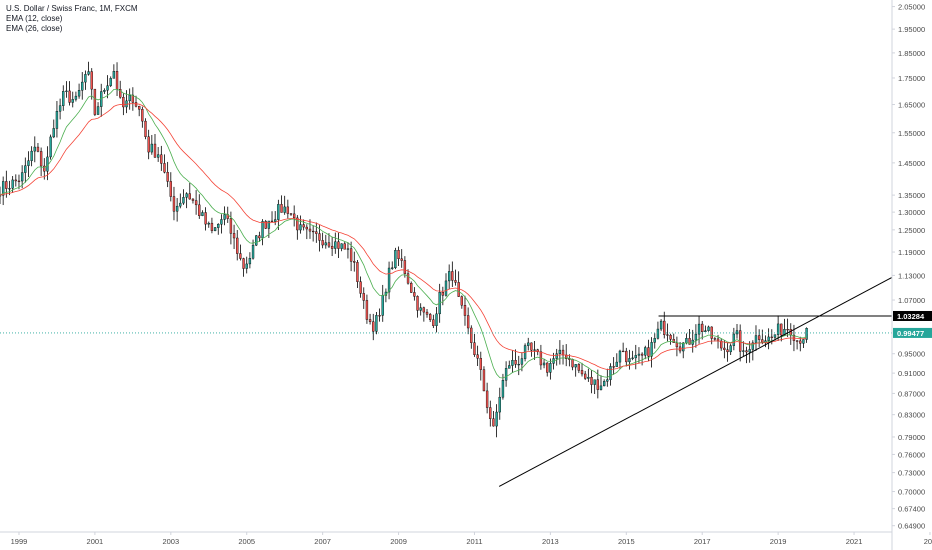  I want to click on y-tick-label: 1.25000, so click(911, 230).